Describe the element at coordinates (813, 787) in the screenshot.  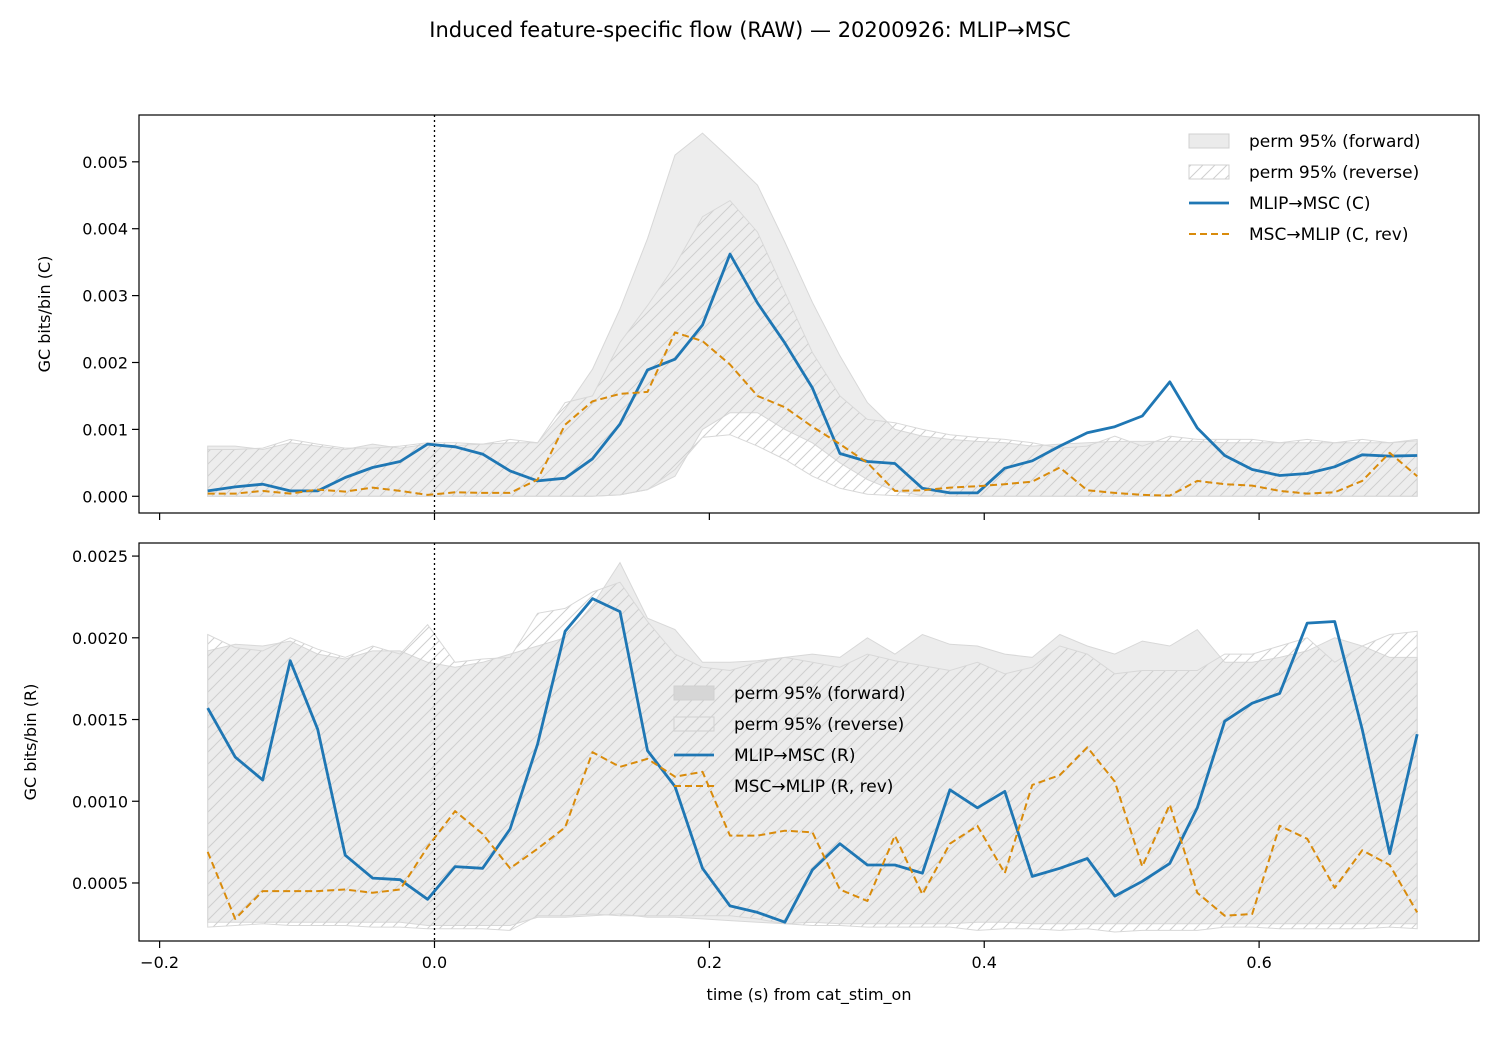
I see `bottom-legend-label: MSC→MLIP (R, rev)` at that location.